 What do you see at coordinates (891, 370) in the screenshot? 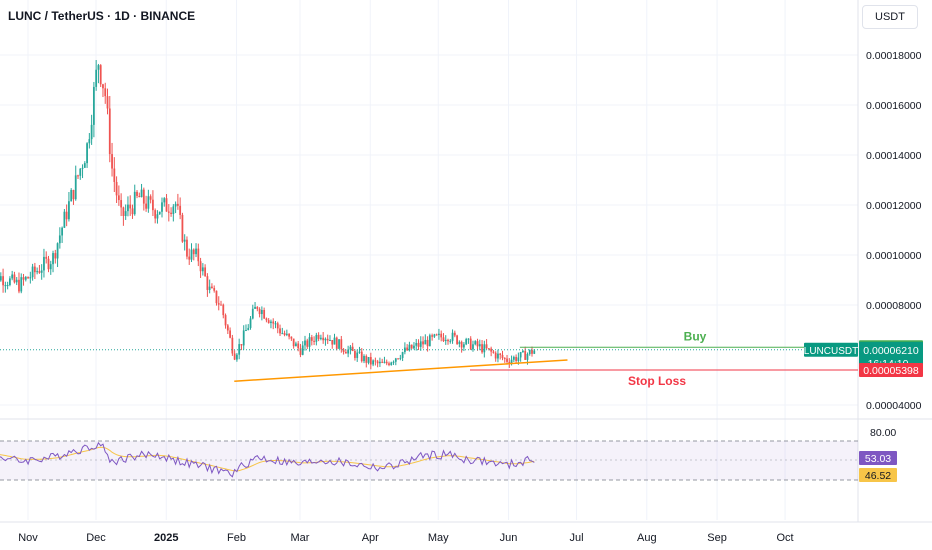
I see `stop-loss-price-badge-bg` at bounding box center [891, 370].